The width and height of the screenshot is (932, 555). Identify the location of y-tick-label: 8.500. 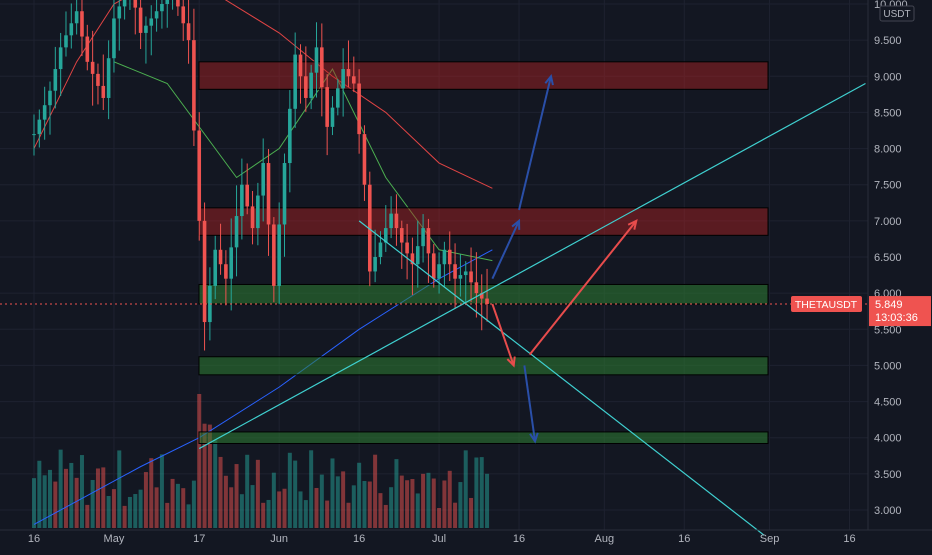
(888, 113).